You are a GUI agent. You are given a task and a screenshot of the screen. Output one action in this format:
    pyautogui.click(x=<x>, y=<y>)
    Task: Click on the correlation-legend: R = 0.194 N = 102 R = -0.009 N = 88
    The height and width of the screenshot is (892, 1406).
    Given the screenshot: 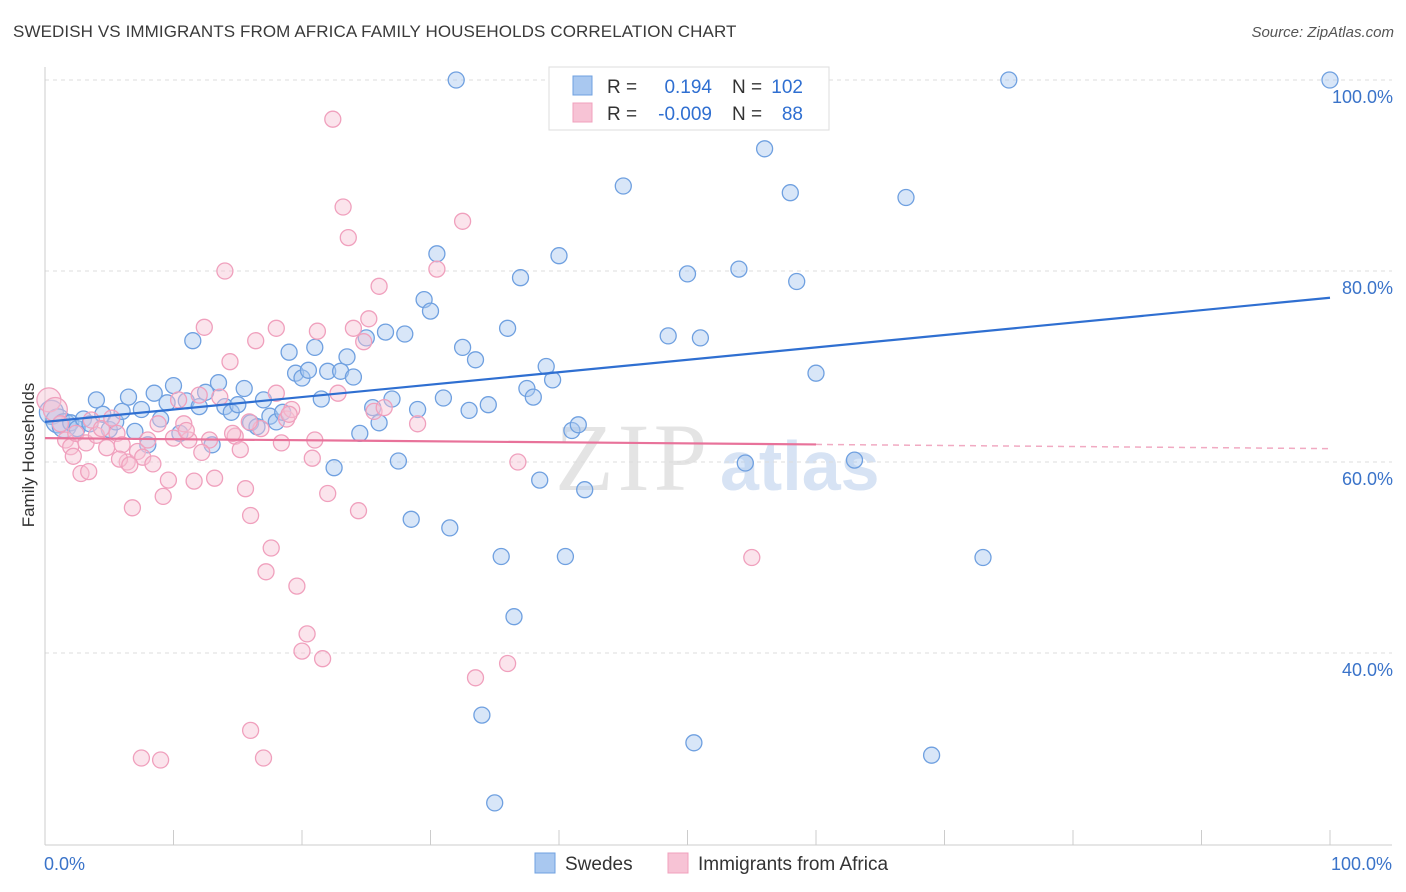 What is the action you would take?
    pyautogui.click(x=689, y=98)
    